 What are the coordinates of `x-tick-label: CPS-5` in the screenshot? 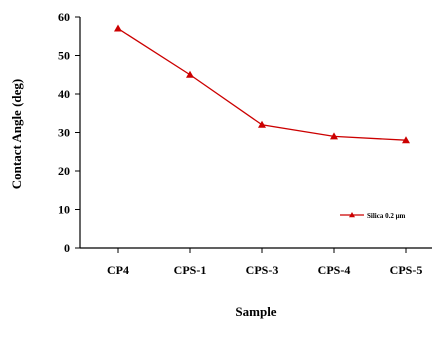 It's located at (406, 270).